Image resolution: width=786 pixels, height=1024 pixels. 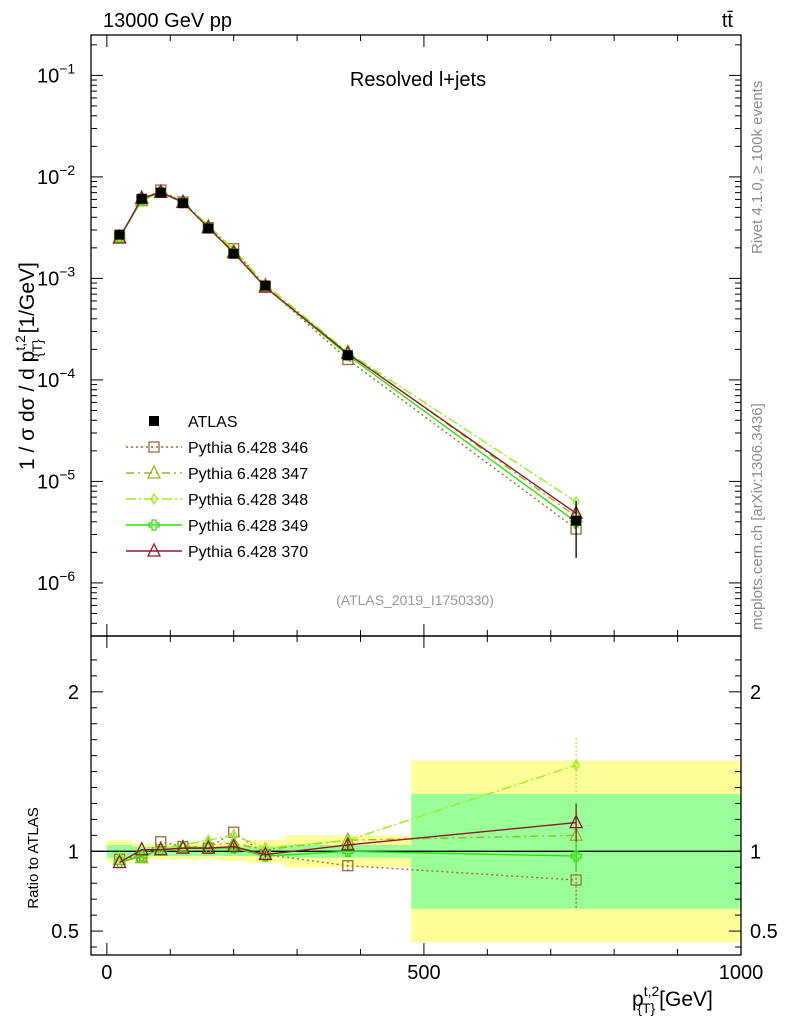 What do you see at coordinates (56, 581) in the screenshot?
I see `y-tick-label-0: 10⁻⁶` at bounding box center [56, 581].